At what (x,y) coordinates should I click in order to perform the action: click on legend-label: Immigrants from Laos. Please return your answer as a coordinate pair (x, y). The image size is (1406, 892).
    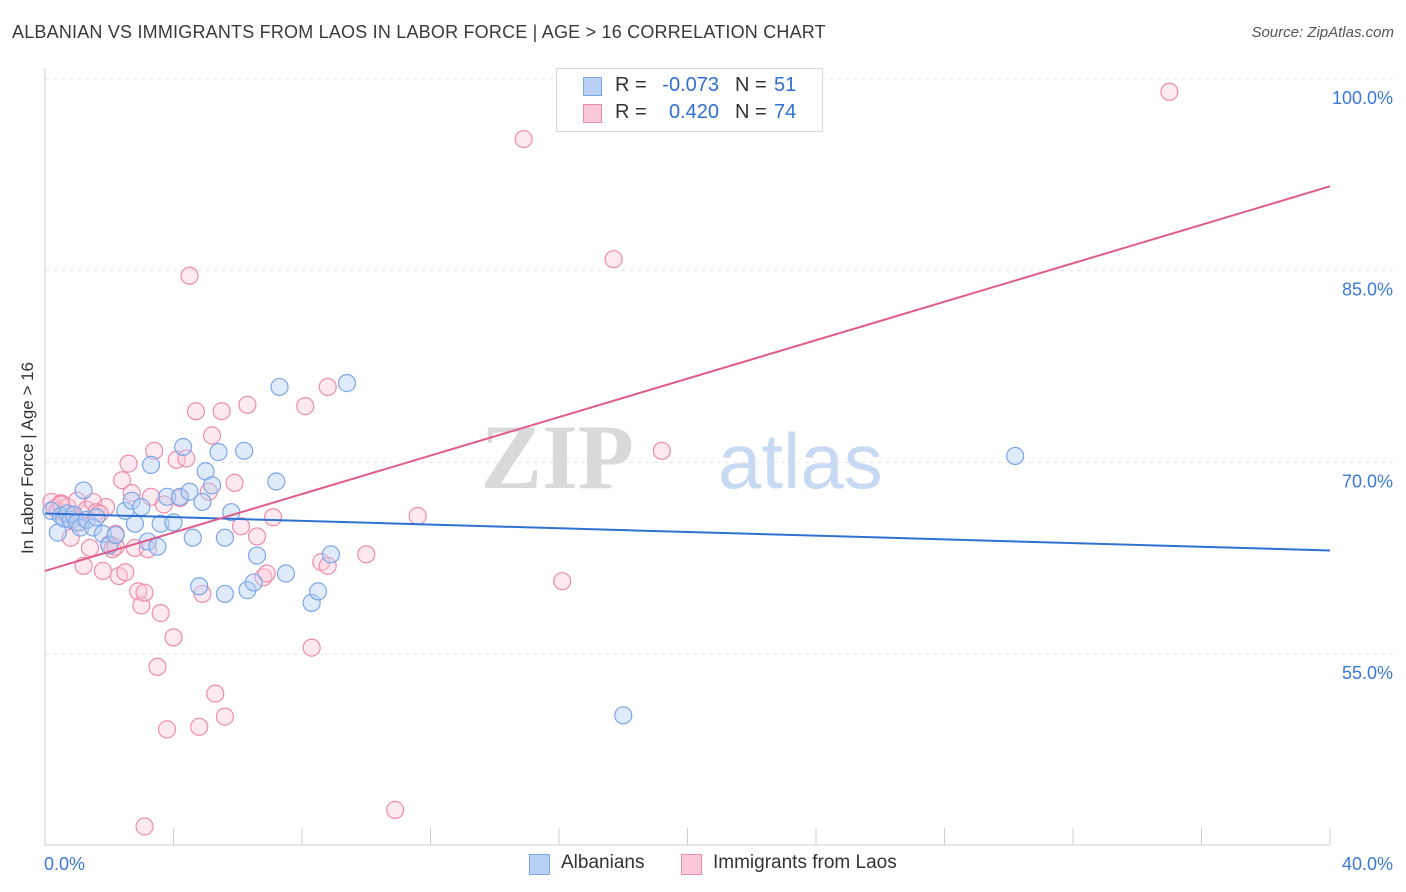
    Looking at the image, I should click on (805, 862).